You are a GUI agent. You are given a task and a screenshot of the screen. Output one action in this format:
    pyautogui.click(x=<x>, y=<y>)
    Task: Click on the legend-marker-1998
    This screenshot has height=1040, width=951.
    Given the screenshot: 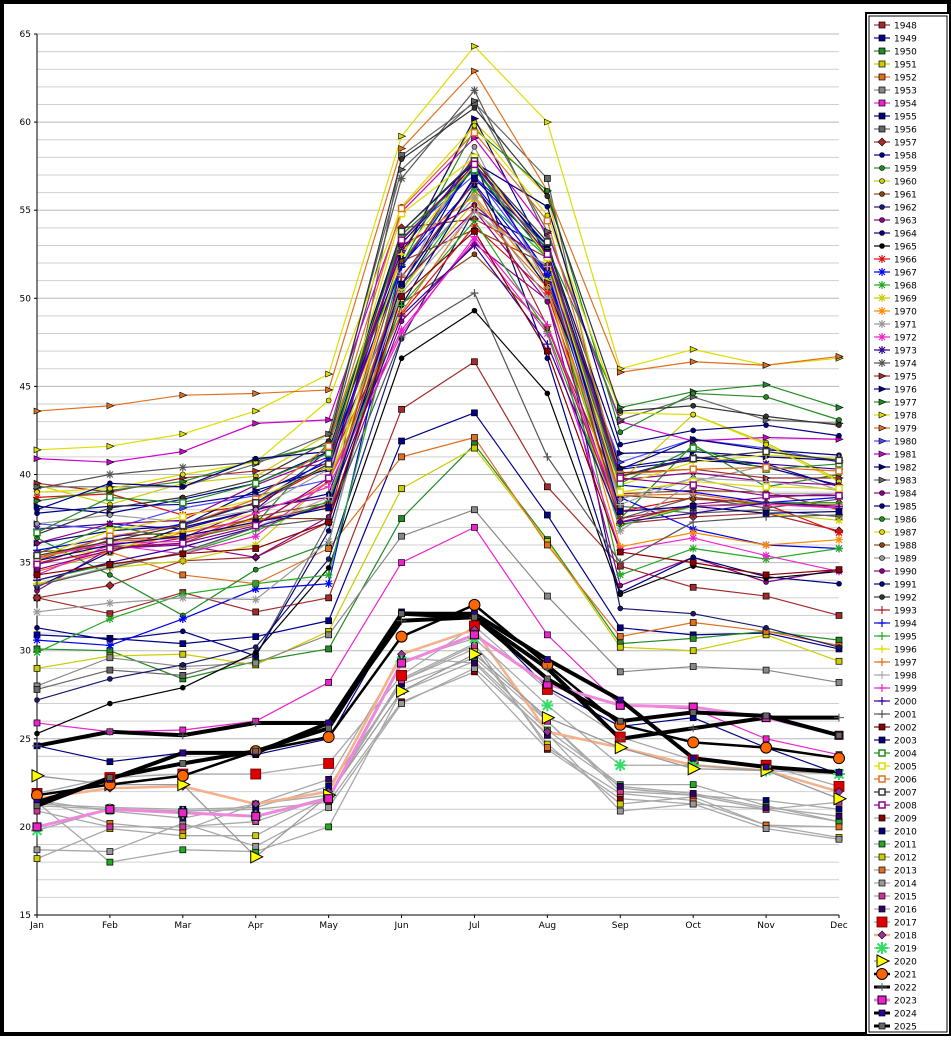 What is the action you would take?
    pyautogui.click(x=882, y=675)
    